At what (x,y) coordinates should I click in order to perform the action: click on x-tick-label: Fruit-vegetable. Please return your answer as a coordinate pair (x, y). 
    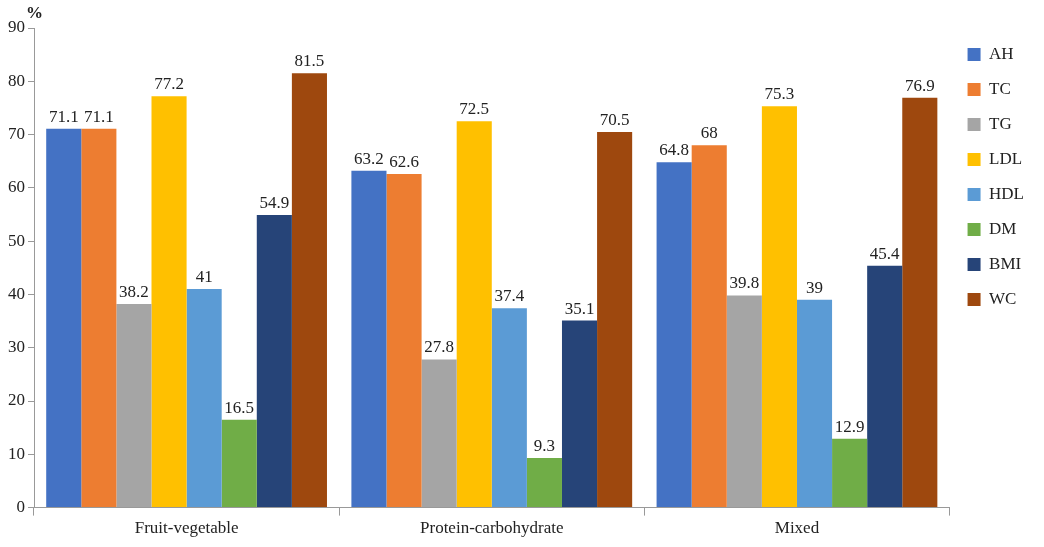
    Looking at the image, I should click on (186, 528).